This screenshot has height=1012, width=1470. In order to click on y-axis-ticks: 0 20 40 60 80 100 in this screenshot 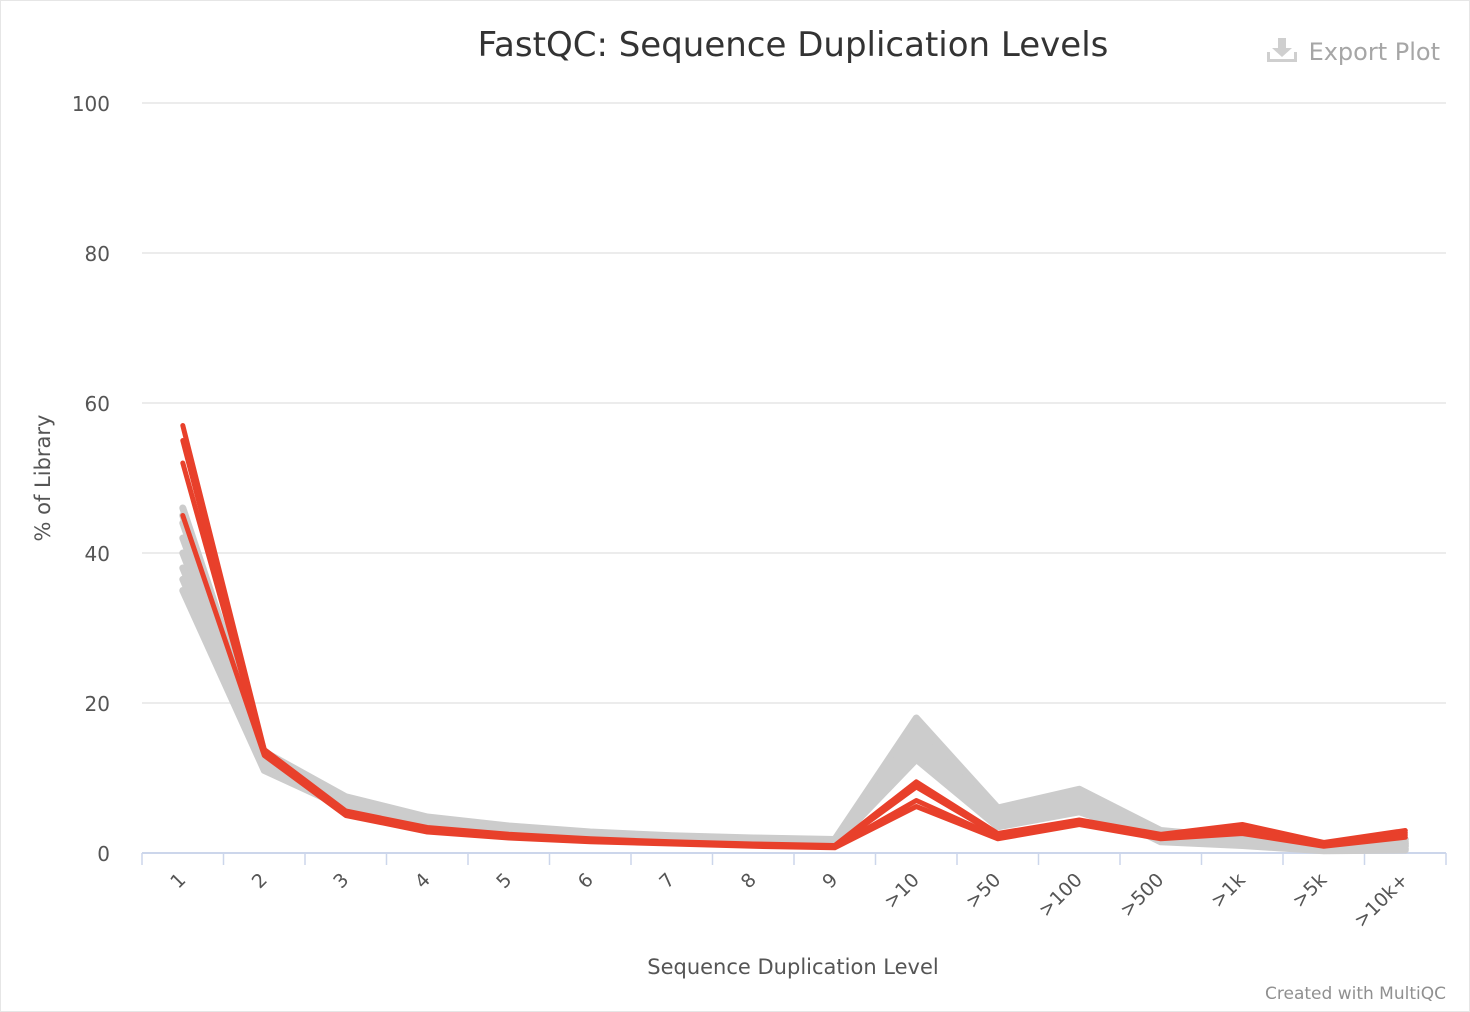, I will do `click(91, 479)`.